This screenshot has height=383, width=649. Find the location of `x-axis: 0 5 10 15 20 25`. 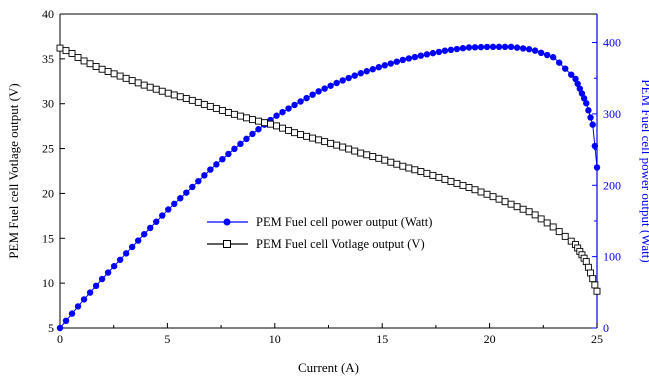

x-axis: 0 5 10 15 20 25 is located at coordinates (330, 334).